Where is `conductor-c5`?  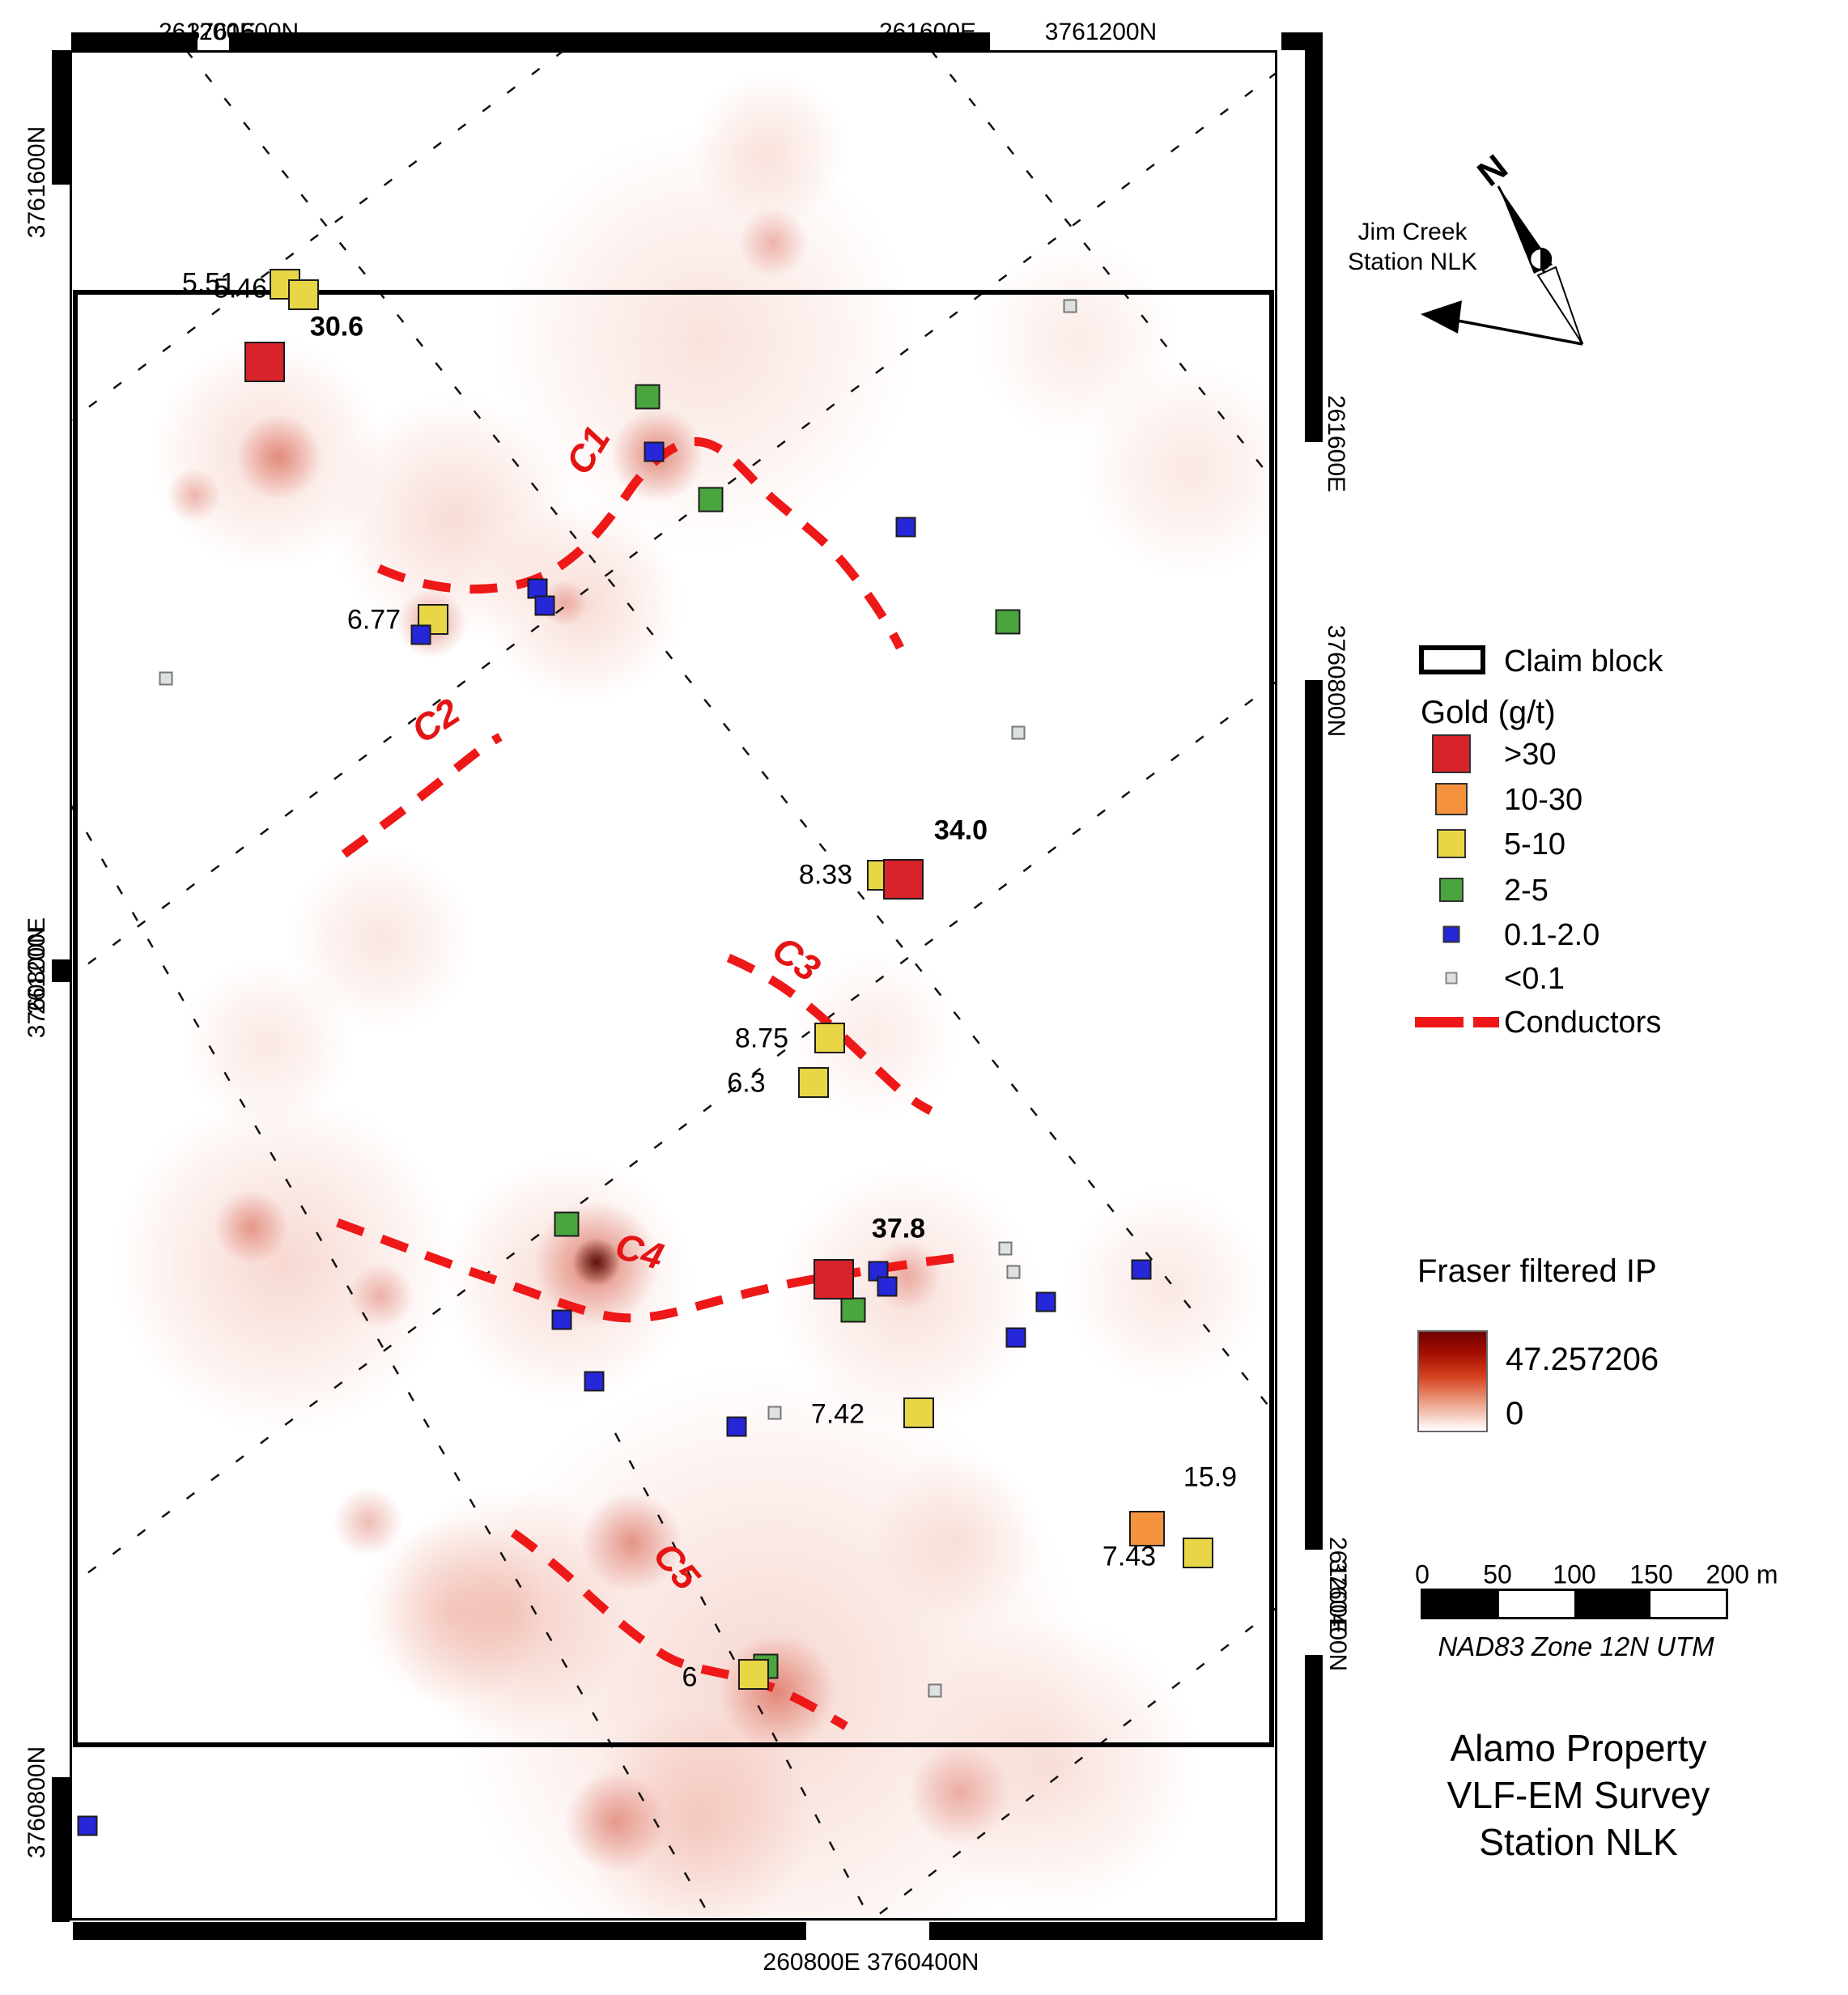 conductor-c5 is located at coordinates (679, 1629).